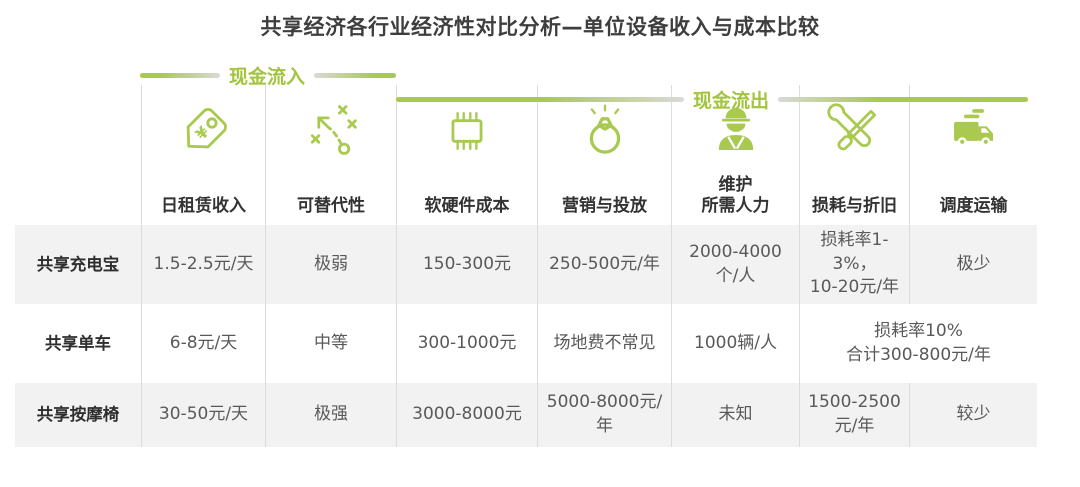  I want to click on table-cell-merged: 损耗率10% 合计300-800元/年, so click(918, 343).